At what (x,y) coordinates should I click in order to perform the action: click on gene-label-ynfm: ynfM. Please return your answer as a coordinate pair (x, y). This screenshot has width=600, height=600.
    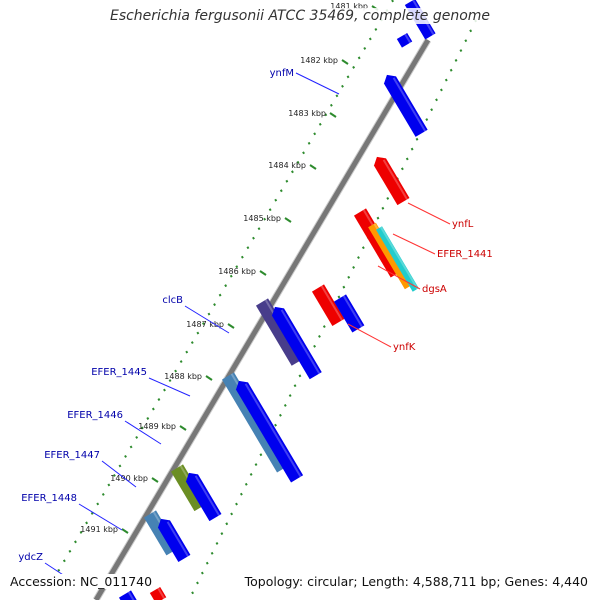
    Looking at the image, I should click on (305, 81).